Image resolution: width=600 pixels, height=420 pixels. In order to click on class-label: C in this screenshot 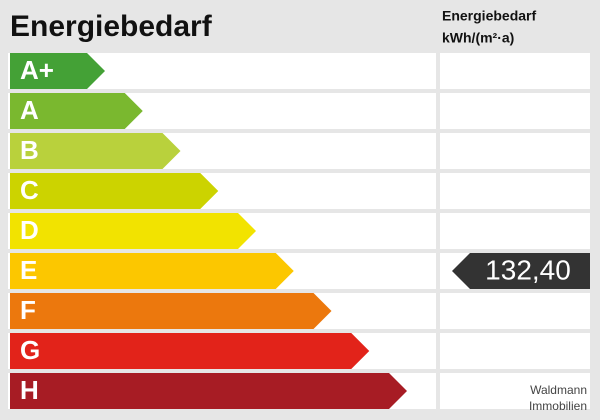, I will do `click(29, 190)`.